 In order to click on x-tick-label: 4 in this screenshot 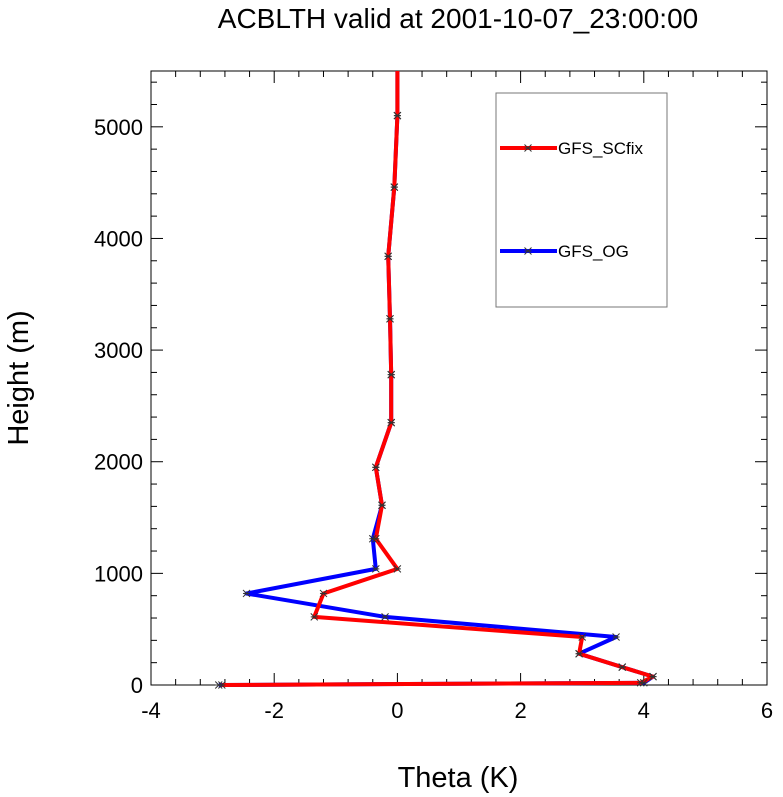, I will do `click(644, 710)`.